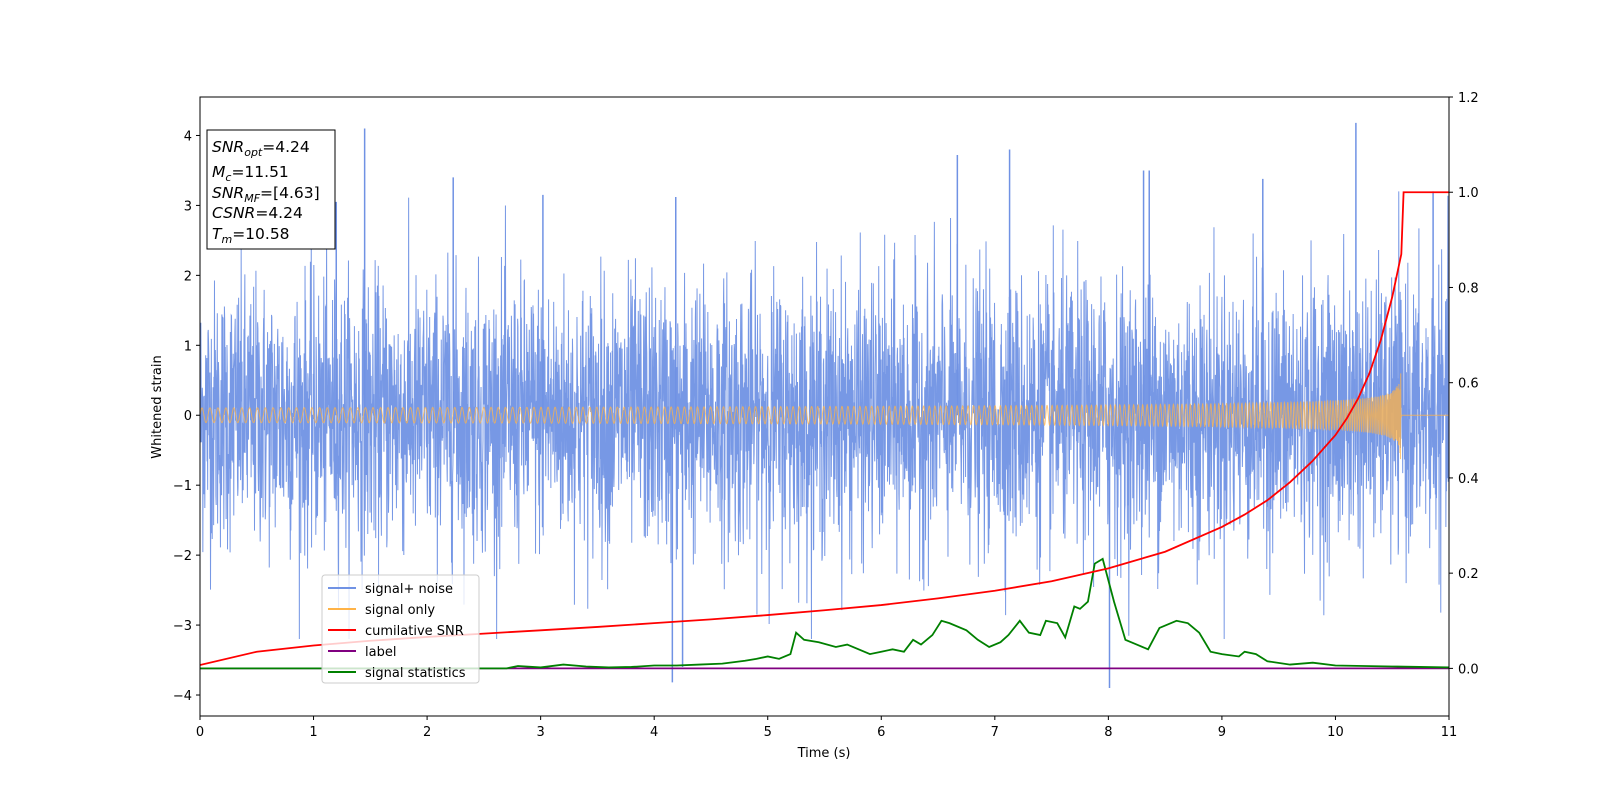 The height and width of the screenshot is (800, 1600). Describe the element at coordinates (1468, 669) in the screenshot. I see `y2-tick-label: 0.0` at that location.